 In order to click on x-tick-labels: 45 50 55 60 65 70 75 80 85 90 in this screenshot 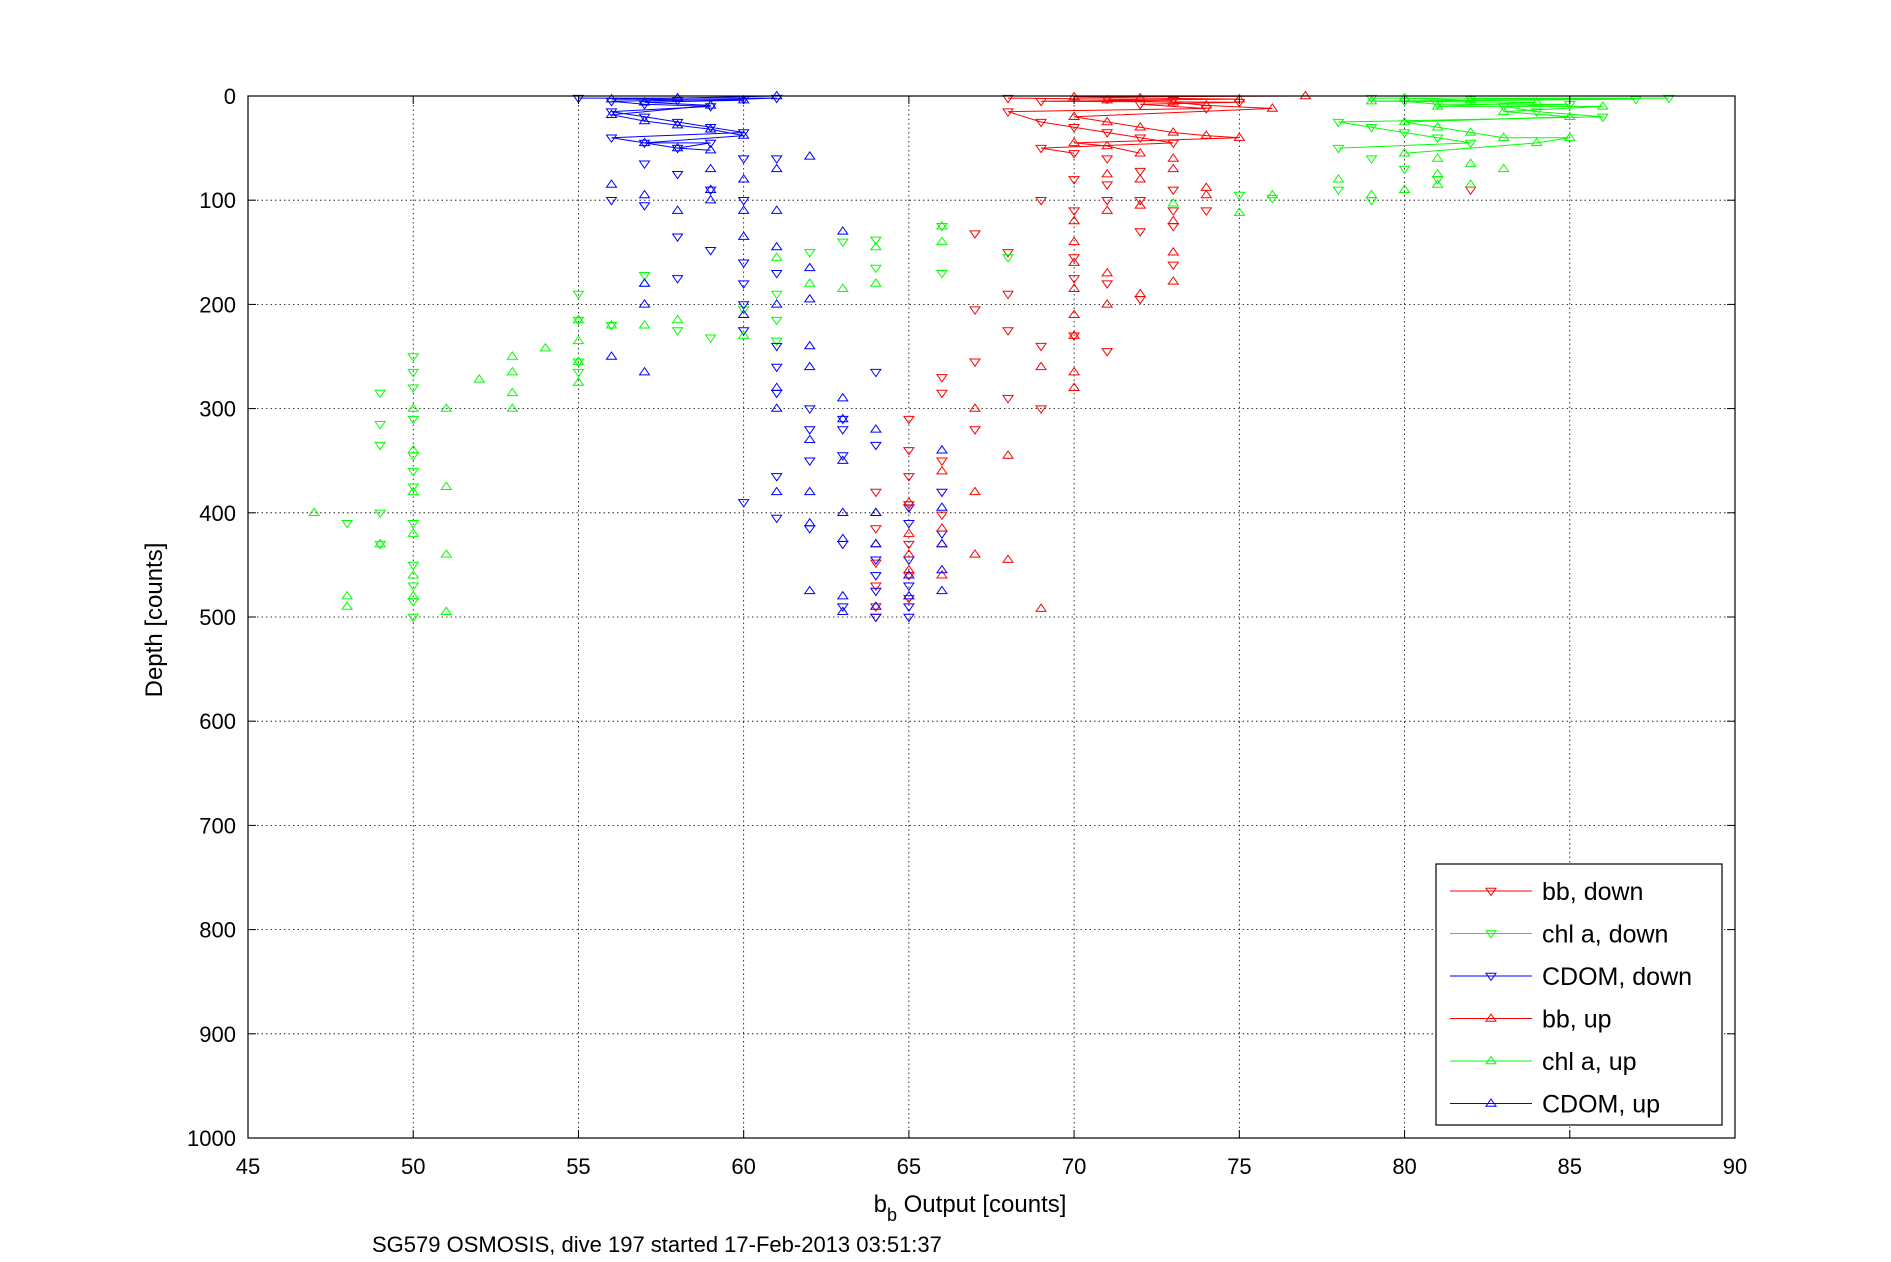, I will do `click(991, 1166)`.